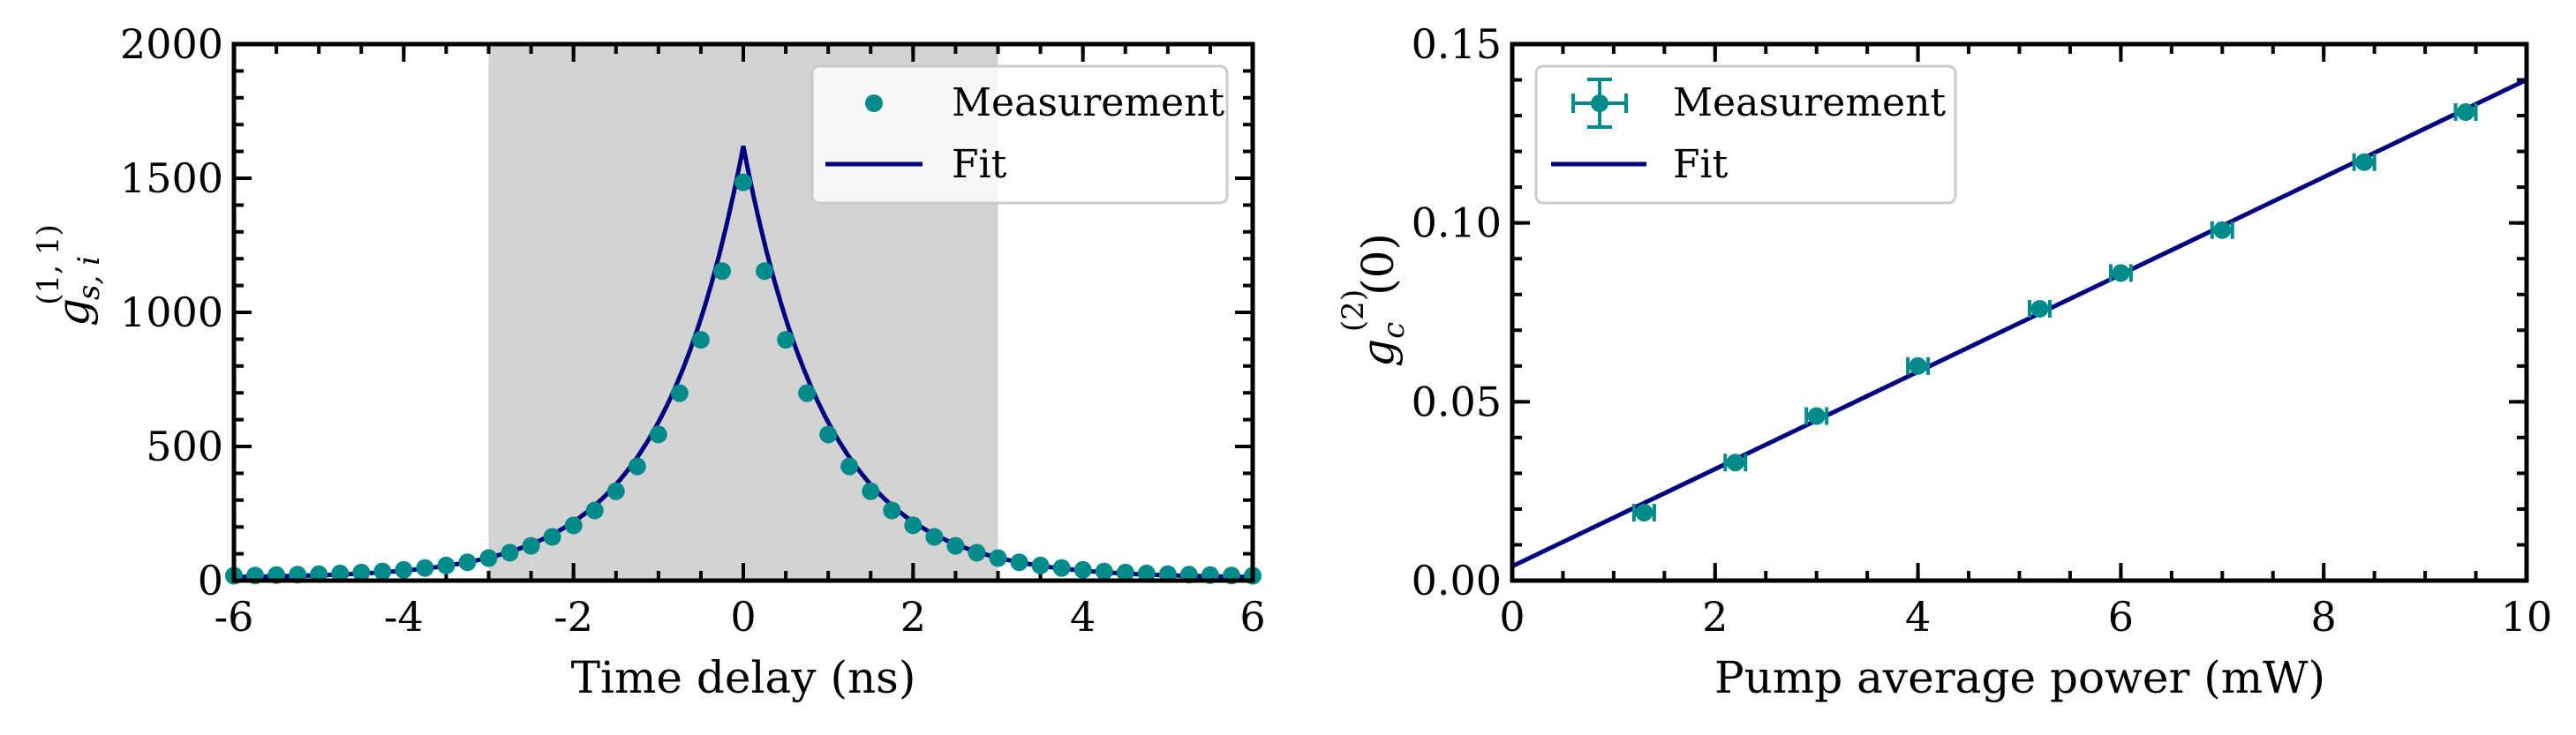 Image resolution: width=2576 pixels, height=735 pixels. Describe the element at coordinates (1457, 580) in the screenshot. I see `y-tick-label: 0.00` at that location.